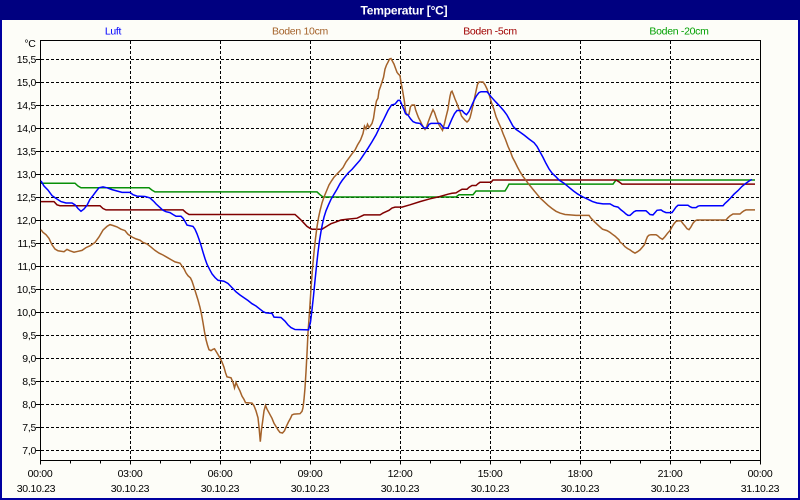 The width and height of the screenshot is (800, 500). Describe the element at coordinates (220, 474) in the screenshot. I see `svg-text: 06:00` at that location.